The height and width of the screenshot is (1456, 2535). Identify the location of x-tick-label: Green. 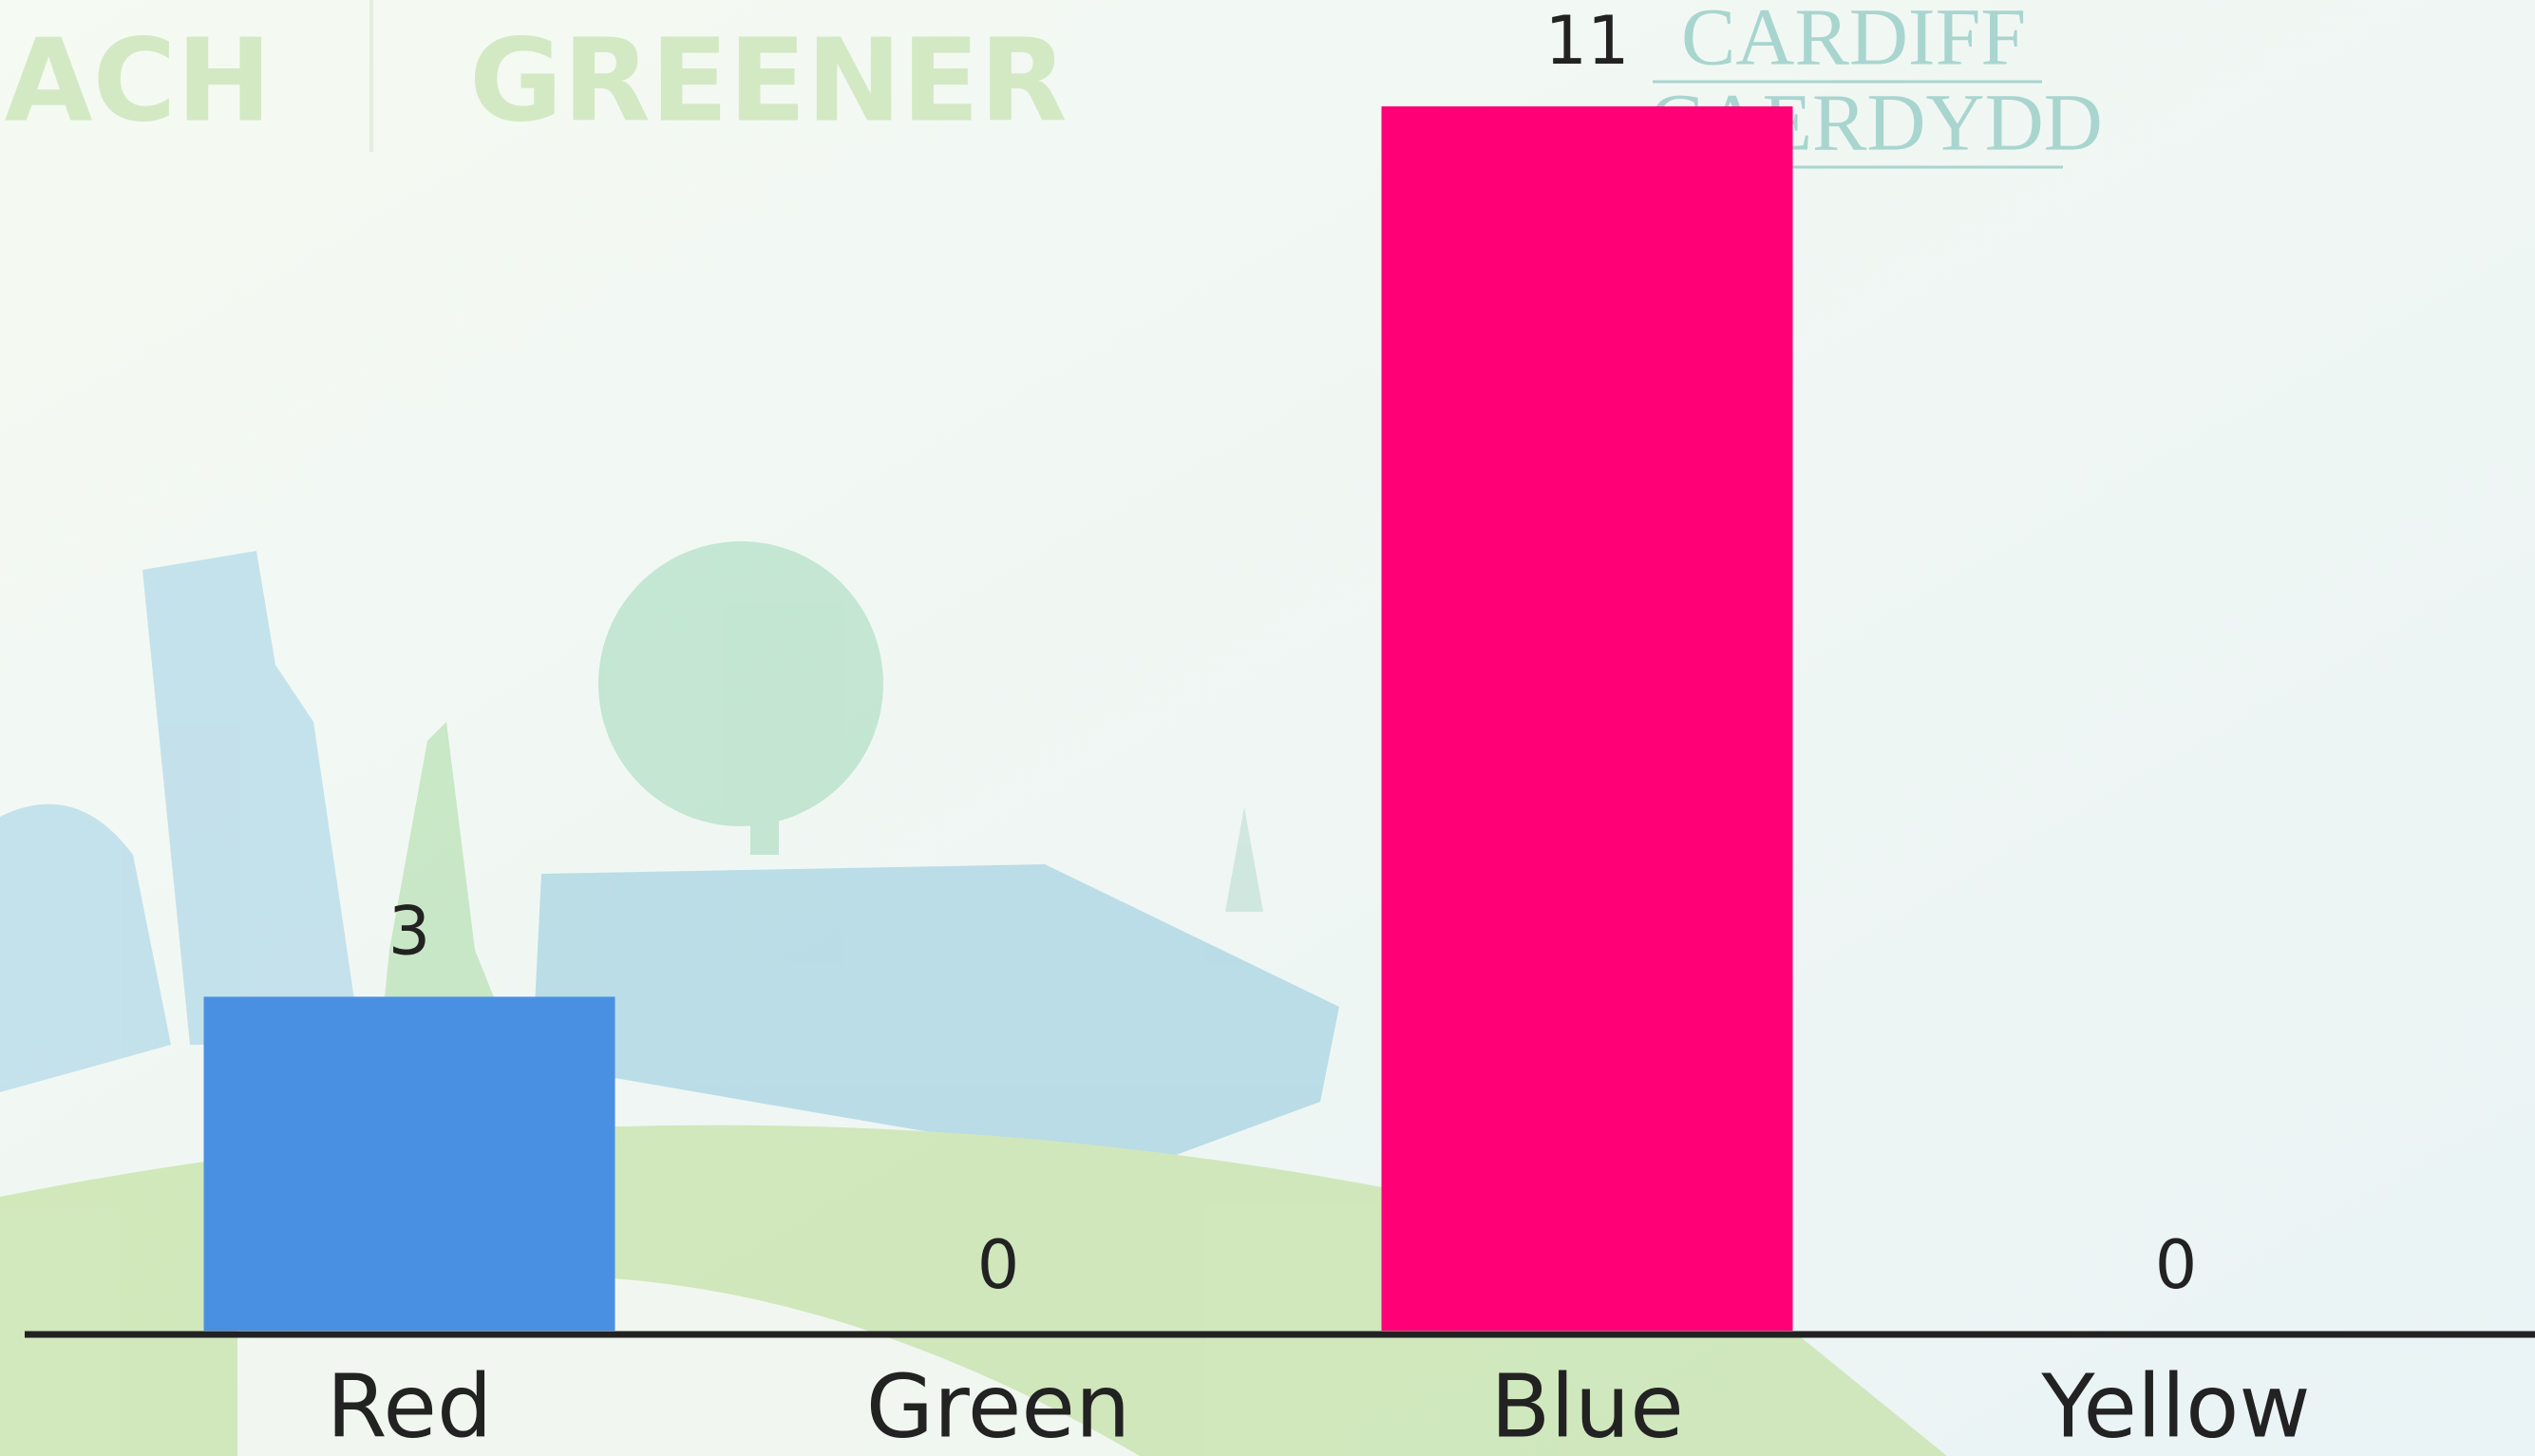
(998, 1405).